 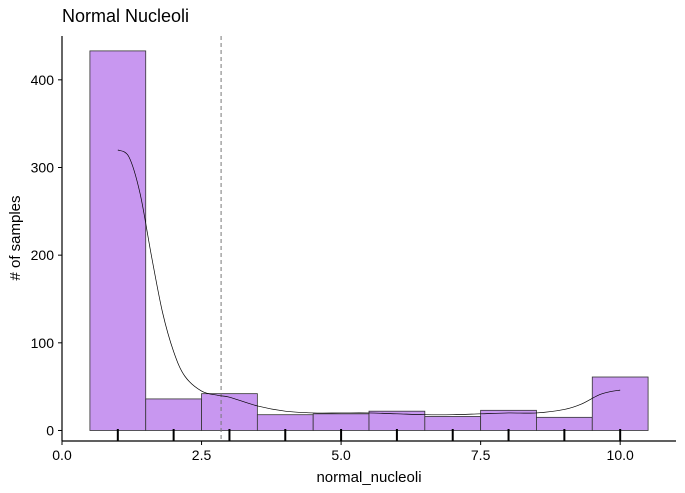 What do you see at coordinates (43, 80) in the screenshot?
I see `y-tick-label-400: 400` at bounding box center [43, 80].